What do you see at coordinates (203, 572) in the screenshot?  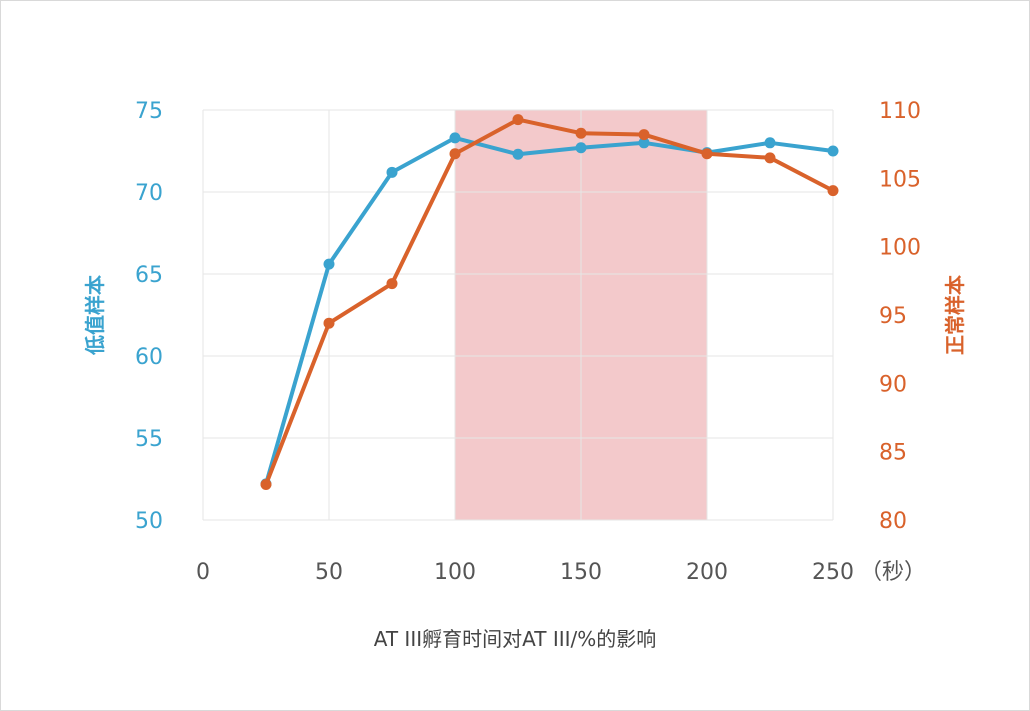 I see `x-tick-label: 0` at bounding box center [203, 572].